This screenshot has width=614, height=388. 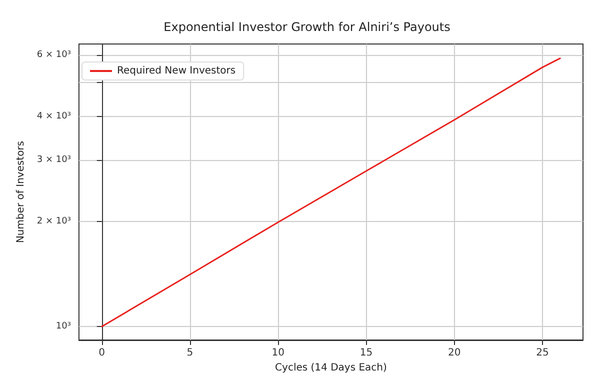 I want to click on chart-title: Exponential Investor Growth for Alniri’s Payouts, so click(x=307, y=27).